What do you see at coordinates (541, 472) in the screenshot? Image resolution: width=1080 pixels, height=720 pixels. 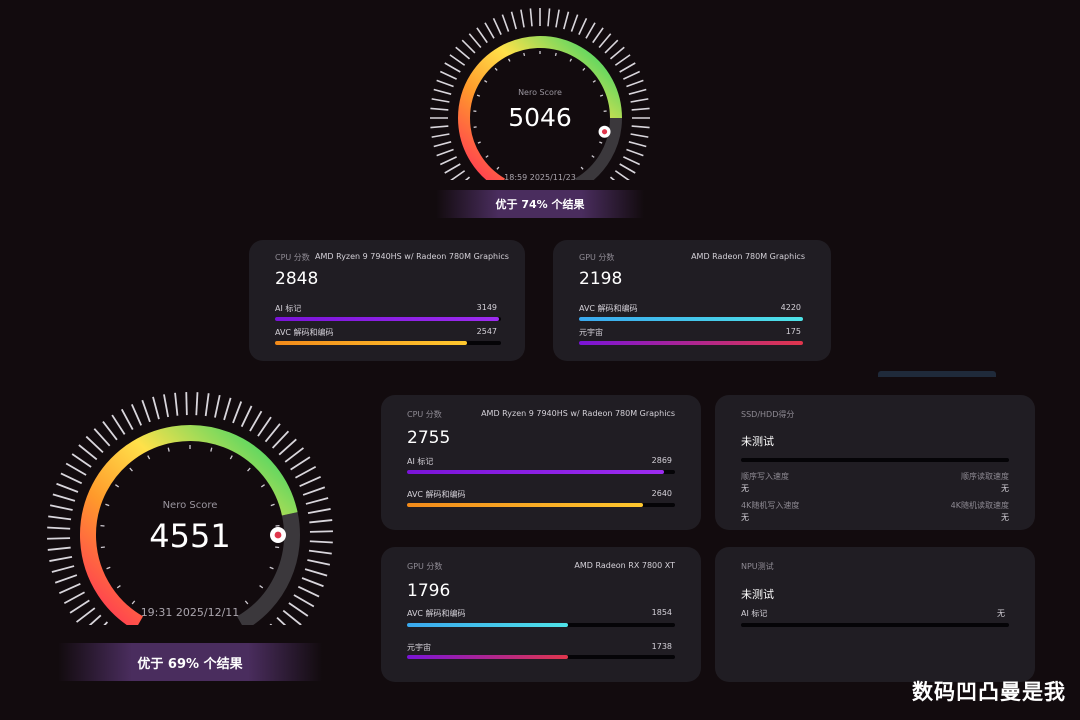 I see `ai-mark-bar` at bounding box center [541, 472].